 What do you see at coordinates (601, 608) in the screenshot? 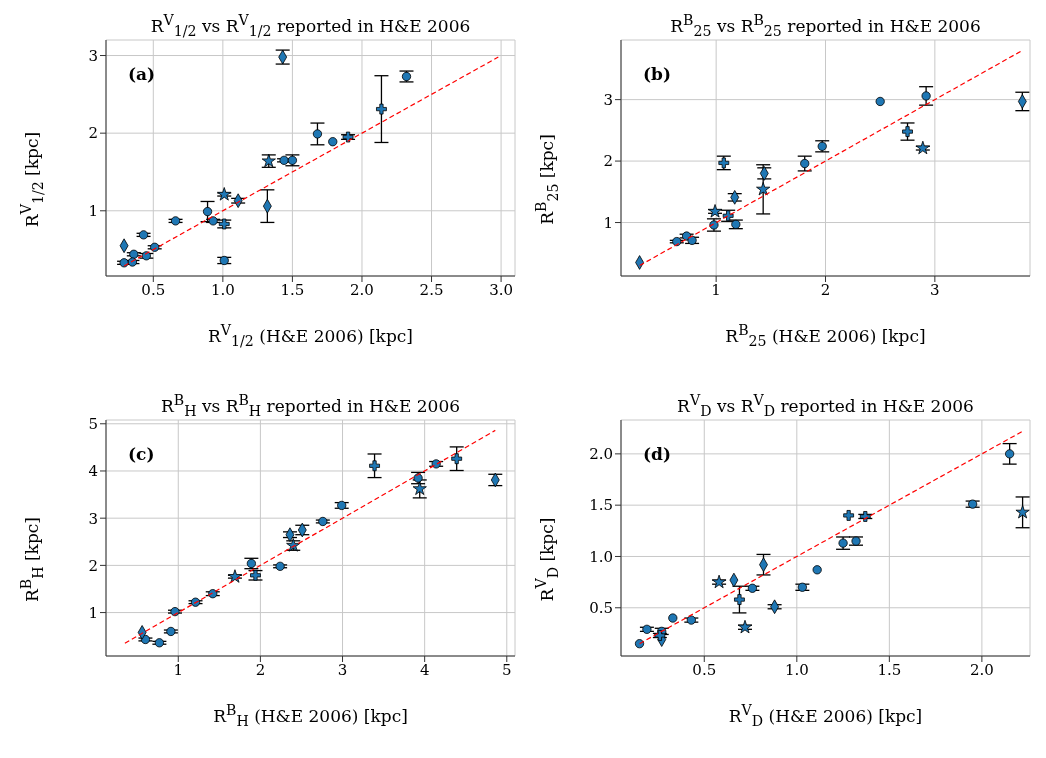
I see `y-tick-label: 0.5` at bounding box center [601, 608].